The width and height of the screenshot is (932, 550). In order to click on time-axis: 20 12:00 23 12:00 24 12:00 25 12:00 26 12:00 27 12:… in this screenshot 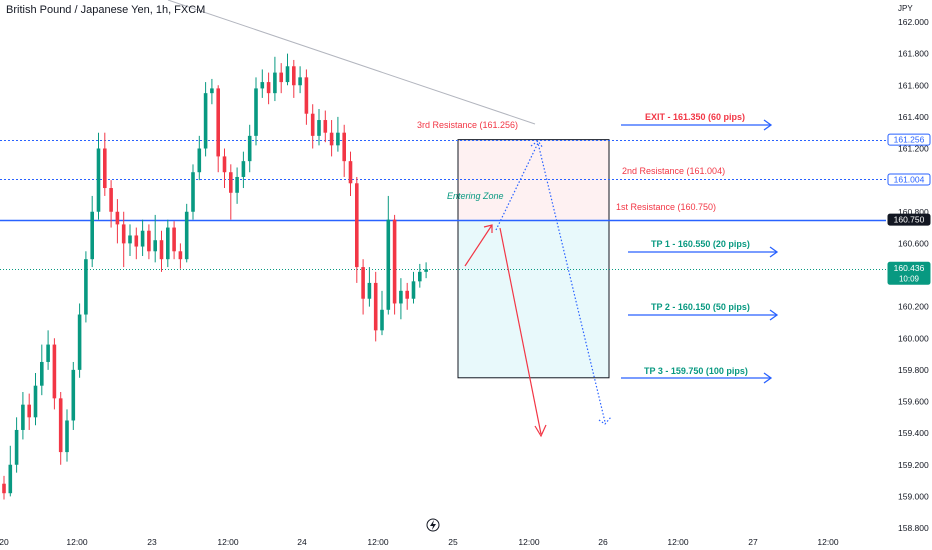, I will do `click(443, 534)`.